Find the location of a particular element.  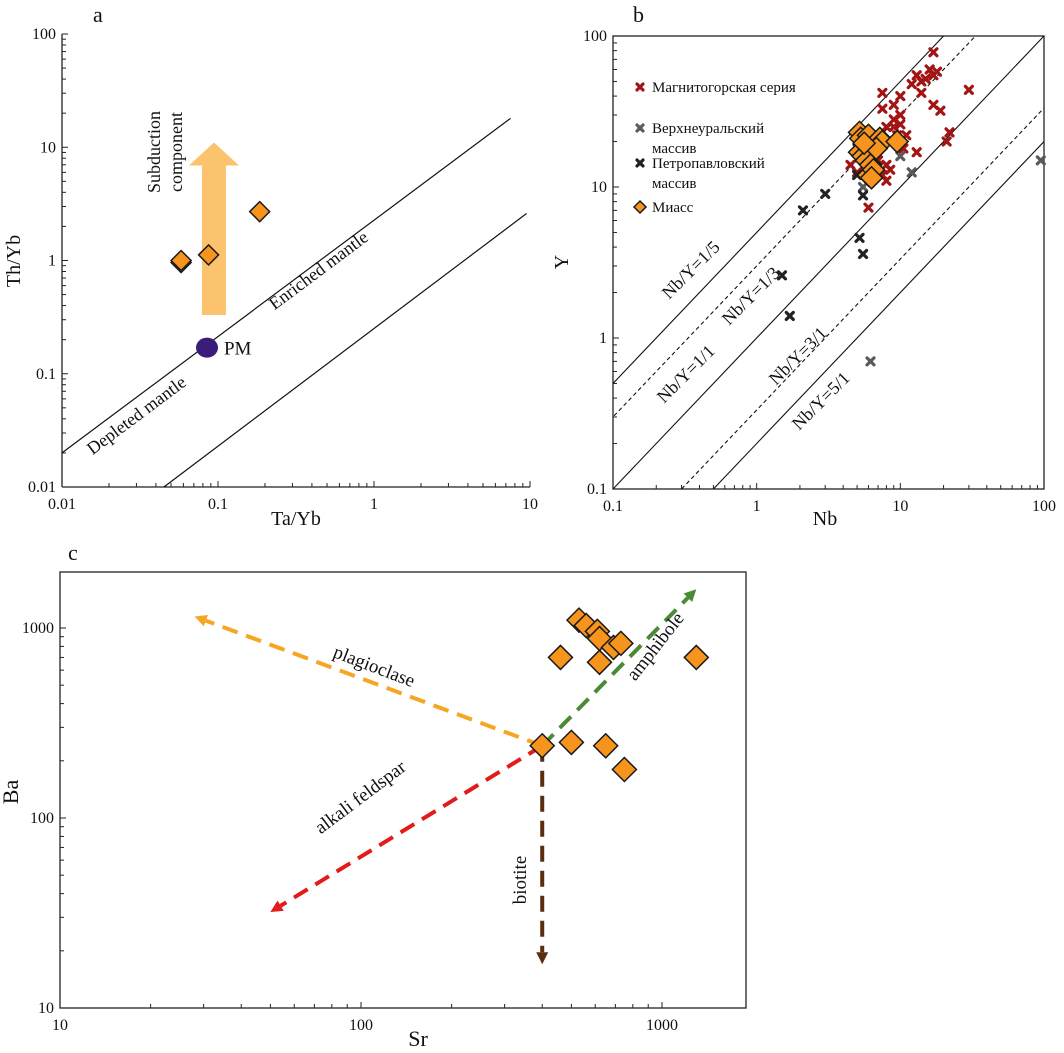

panel-label: b is located at coordinates (638, 14).